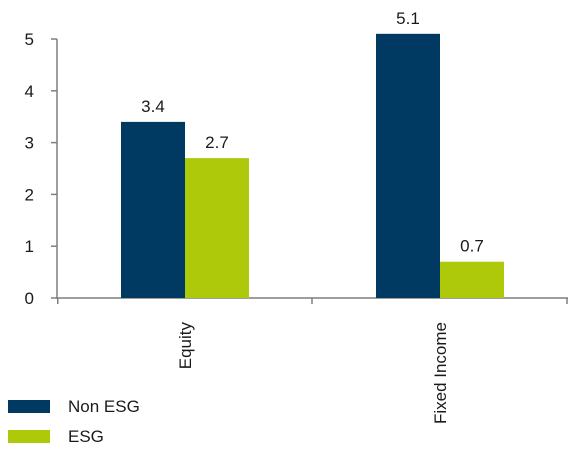  I want to click on legend: Non ESG ESG, so click(74, 424).